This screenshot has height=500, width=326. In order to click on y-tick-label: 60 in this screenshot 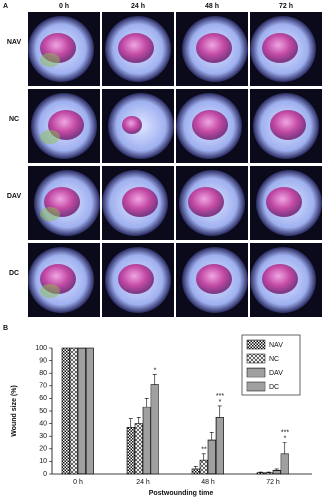, I will do `click(43, 398)`.